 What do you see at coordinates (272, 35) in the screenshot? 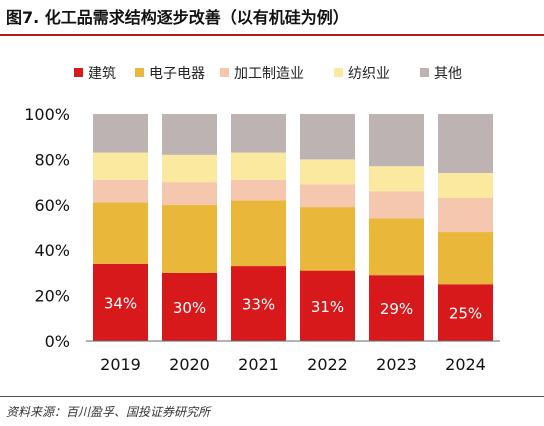
I see `title-divider` at bounding box center [272, 35].